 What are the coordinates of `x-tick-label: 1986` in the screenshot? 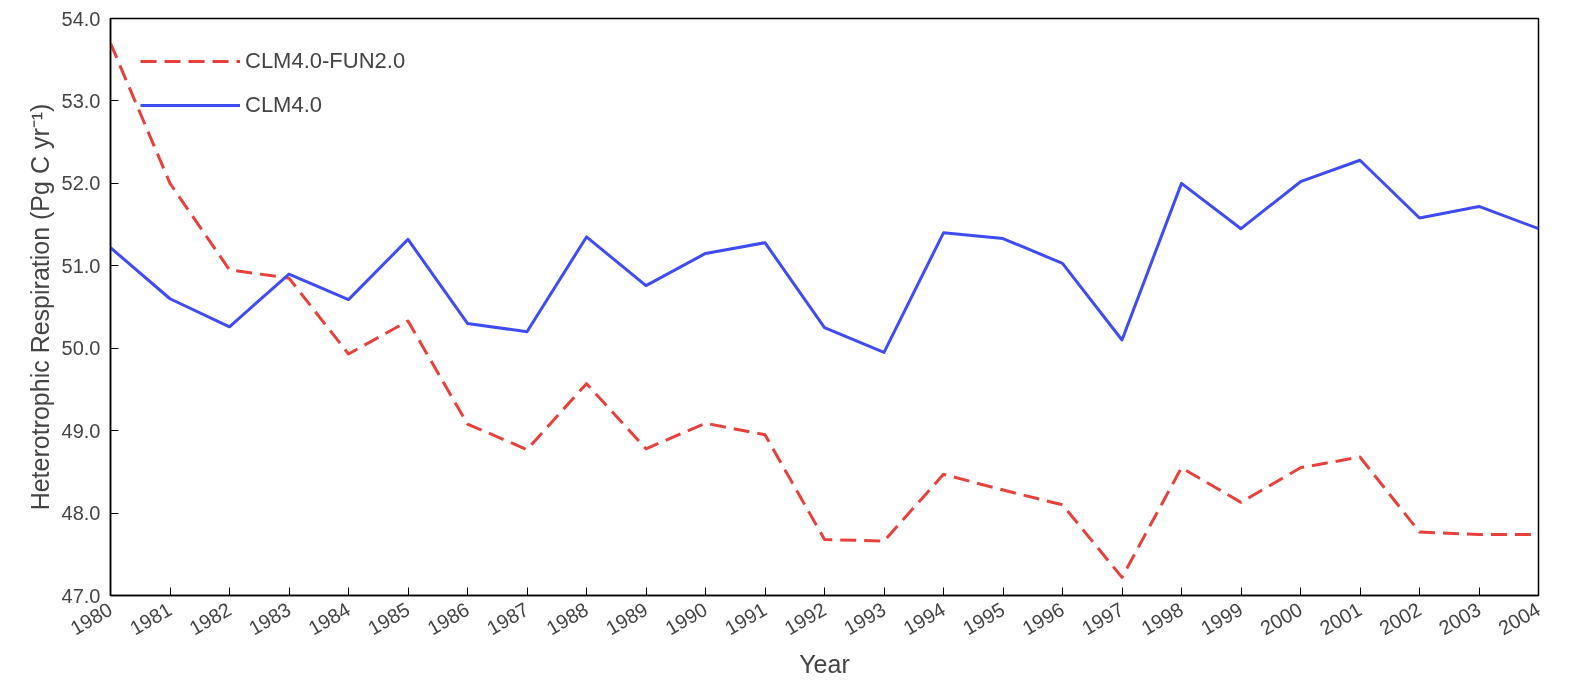 It's located at (448, 618).